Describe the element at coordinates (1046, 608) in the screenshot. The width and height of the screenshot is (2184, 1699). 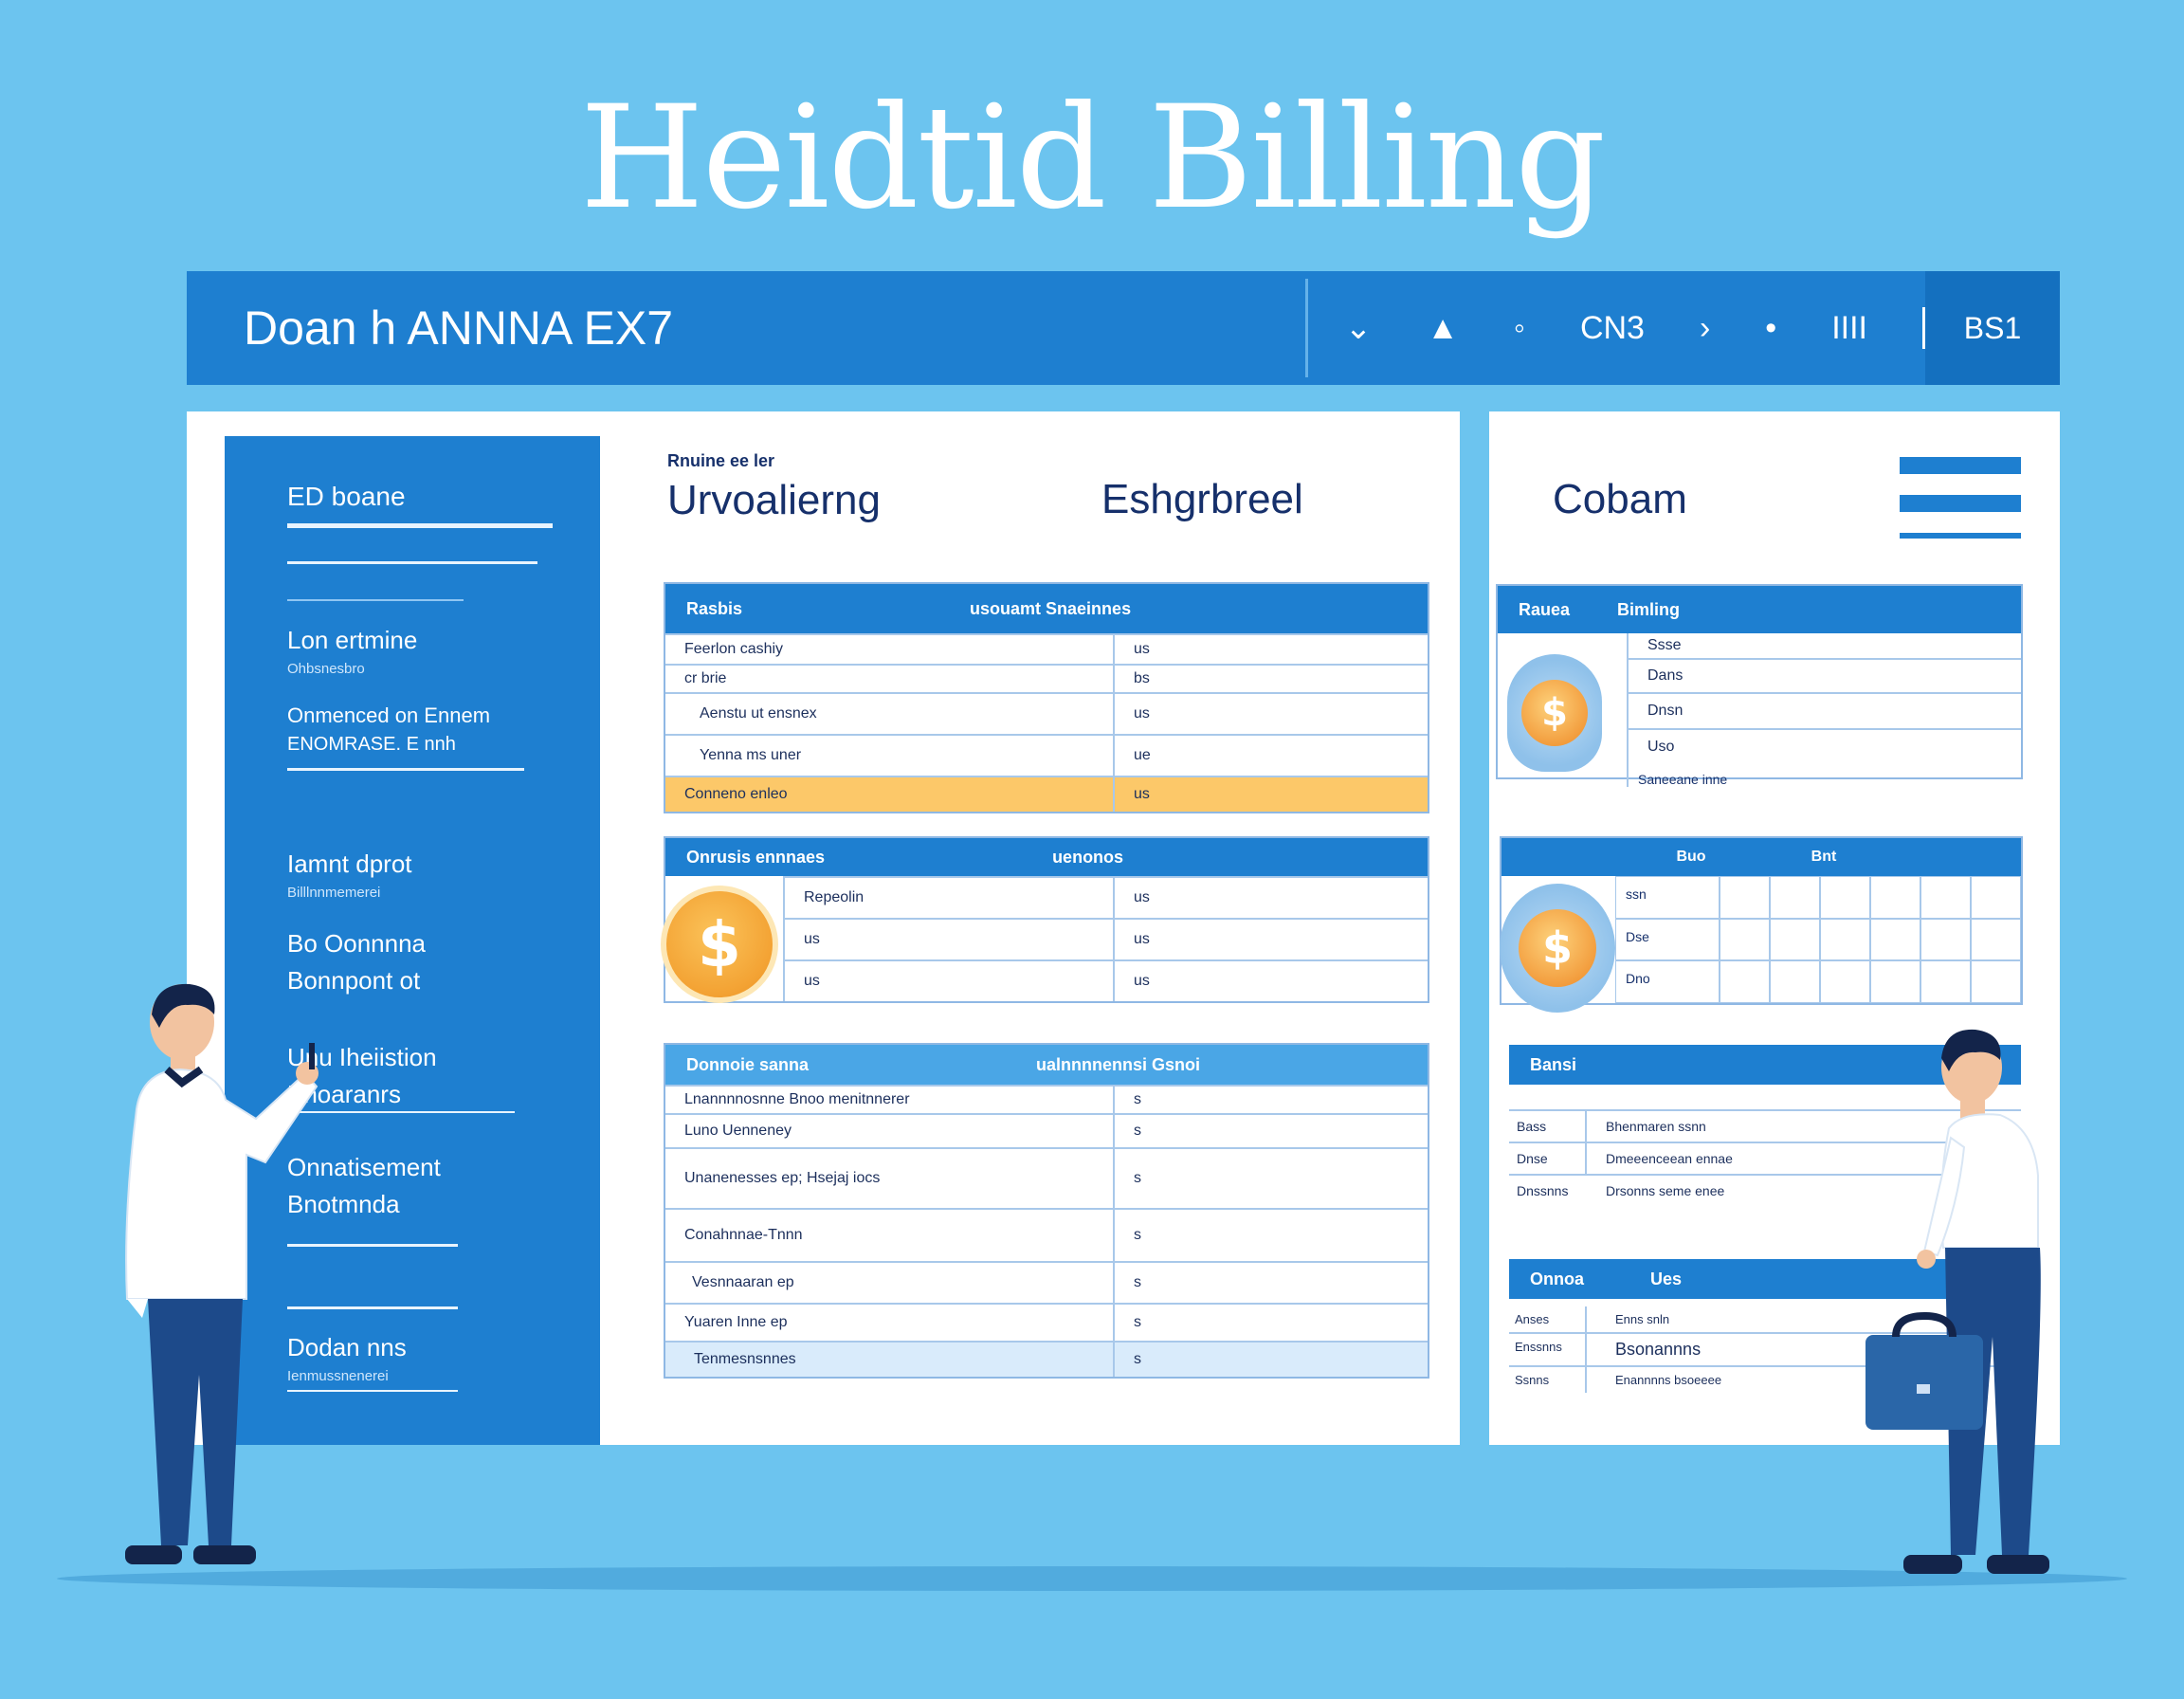
I see `table-header: Rasbis usouamt Snaeinnes` at that location.